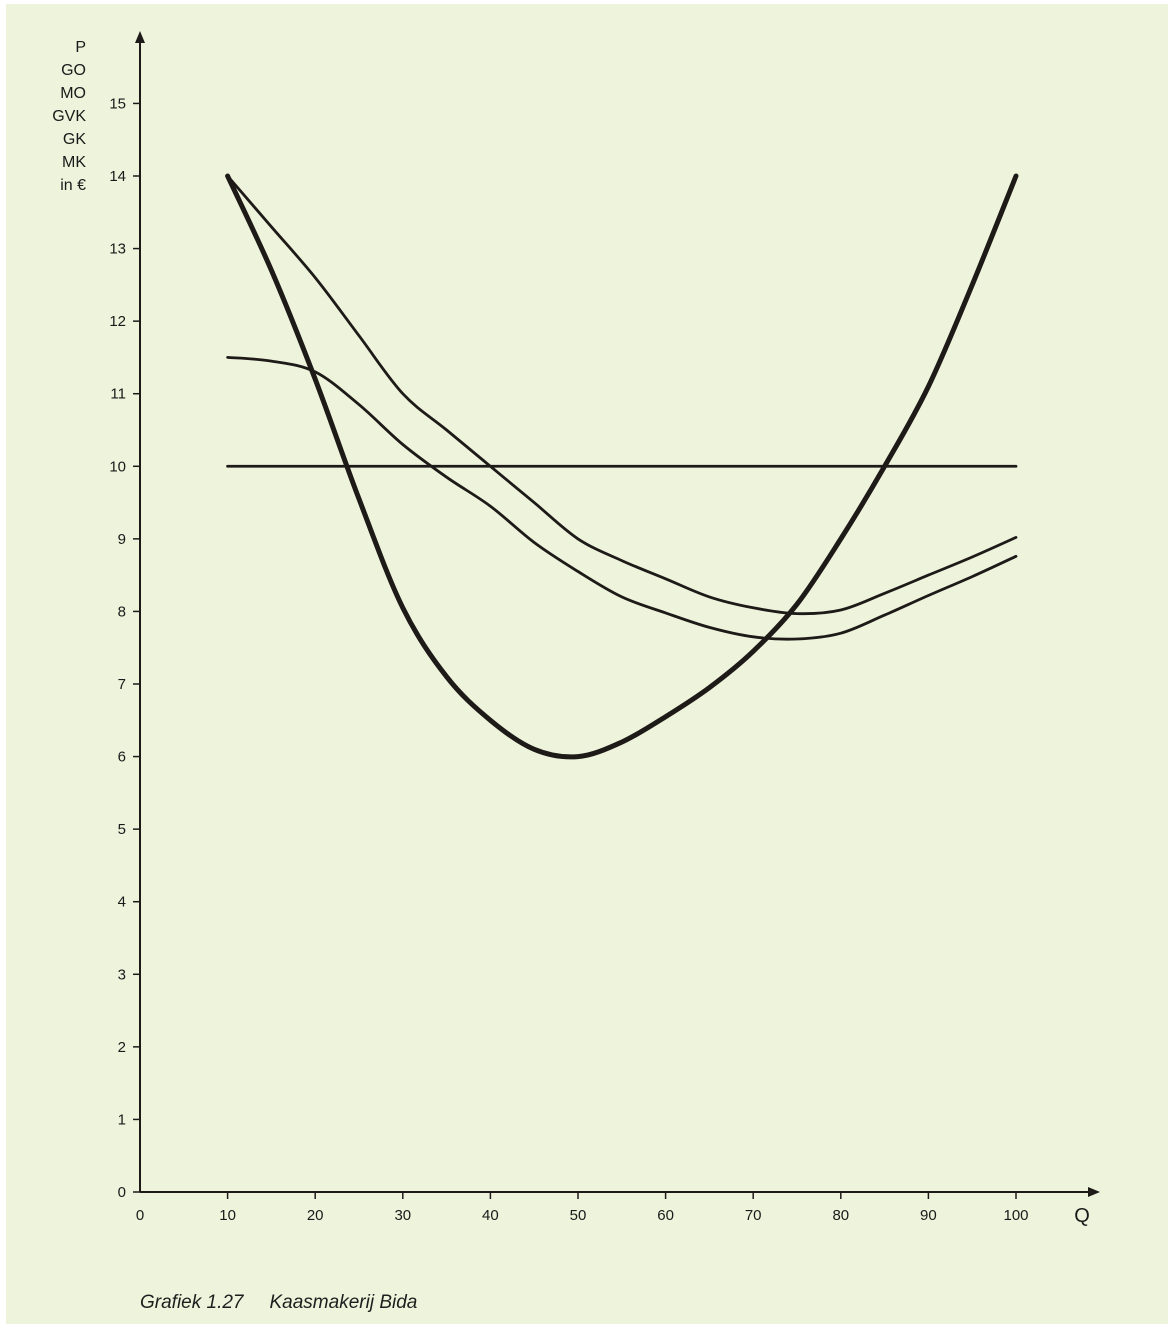 The image size is (1174, 1328). Describe the element at coordinates (1094, 1192) in the screenshot. I see `x-axis-arrow` at that location.